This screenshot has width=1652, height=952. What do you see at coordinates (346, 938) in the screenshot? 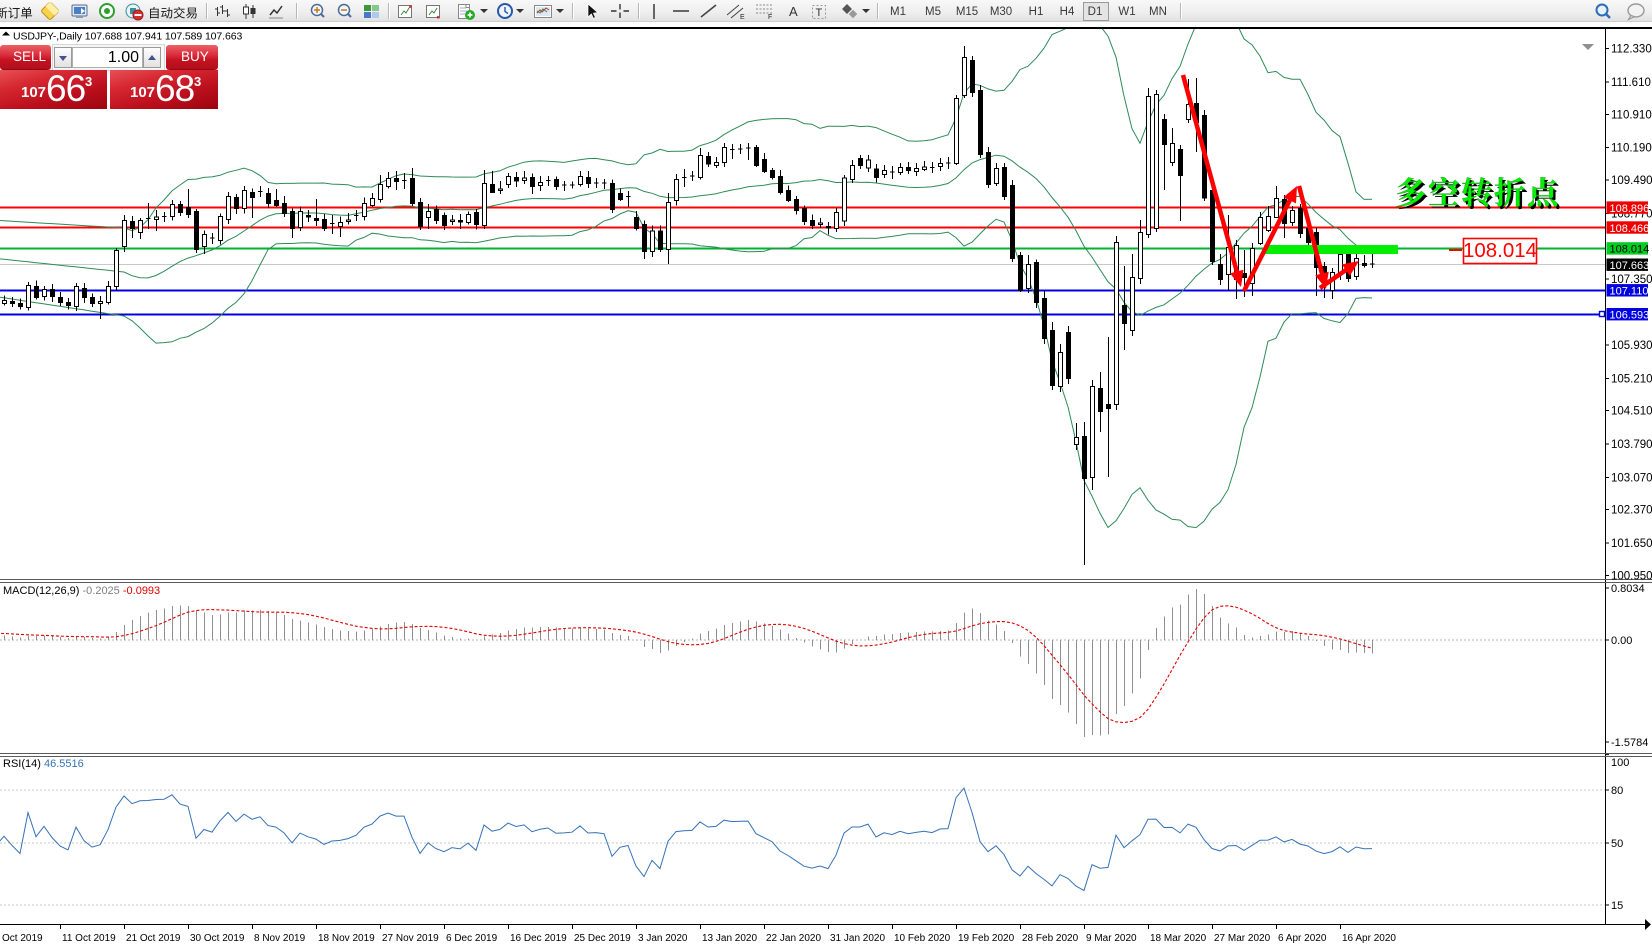
I see `svg-text: 18 Nov 2019` at bounding box center [346, 938].